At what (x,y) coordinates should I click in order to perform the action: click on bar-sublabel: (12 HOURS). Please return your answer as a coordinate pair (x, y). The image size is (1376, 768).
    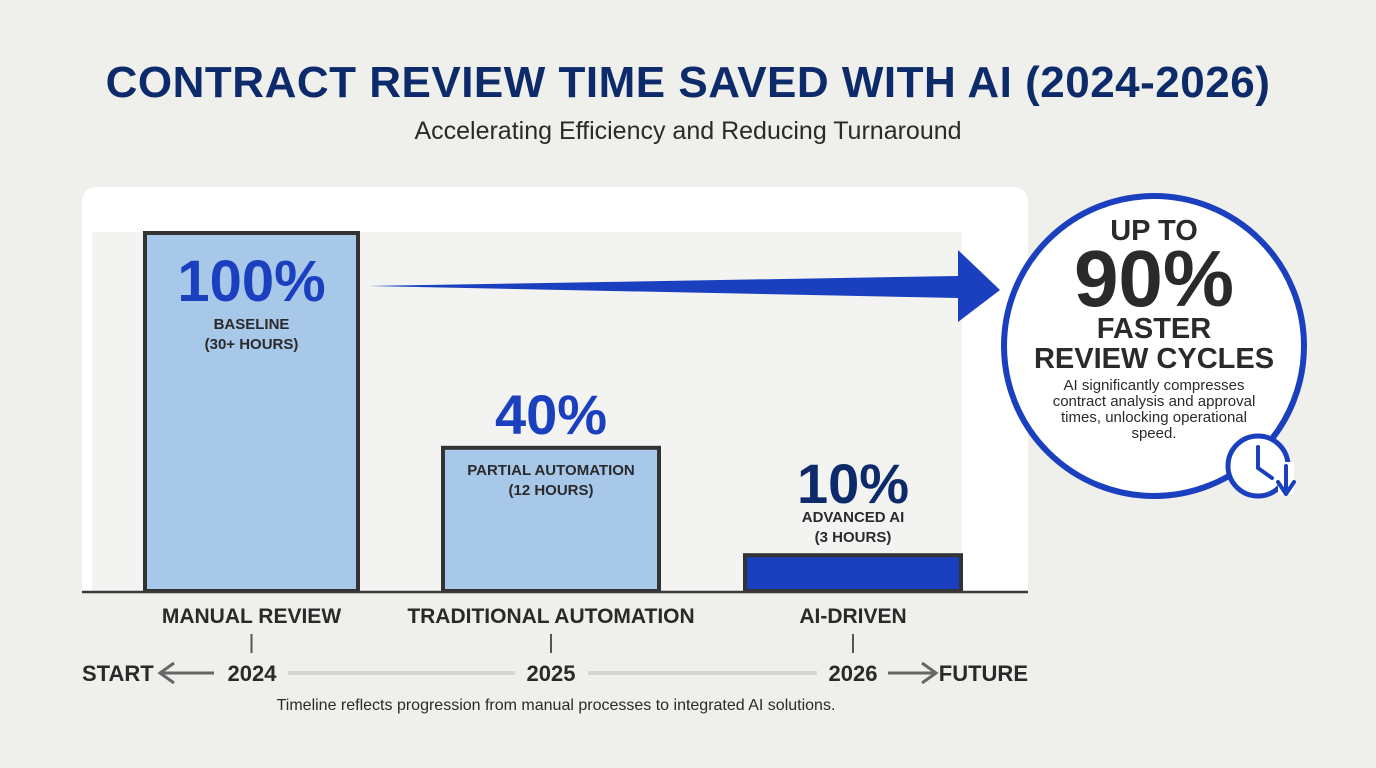
    Looking at the image, I should click on (550, 490).